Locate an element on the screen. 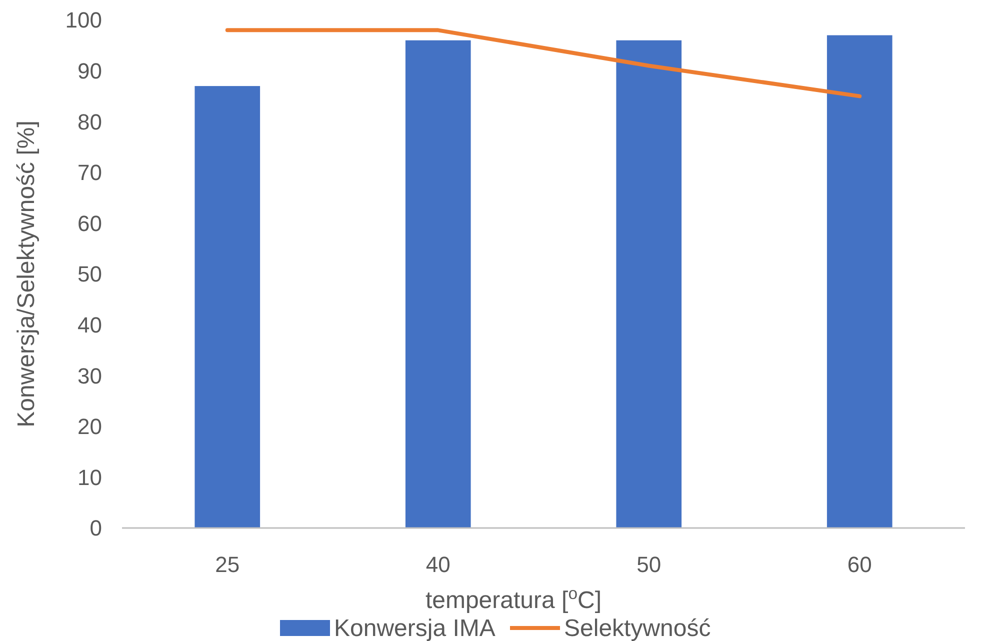 The width and height of the screenshot is (984, 641). y-tick-label: 90 is located at coordinates (90, 71).